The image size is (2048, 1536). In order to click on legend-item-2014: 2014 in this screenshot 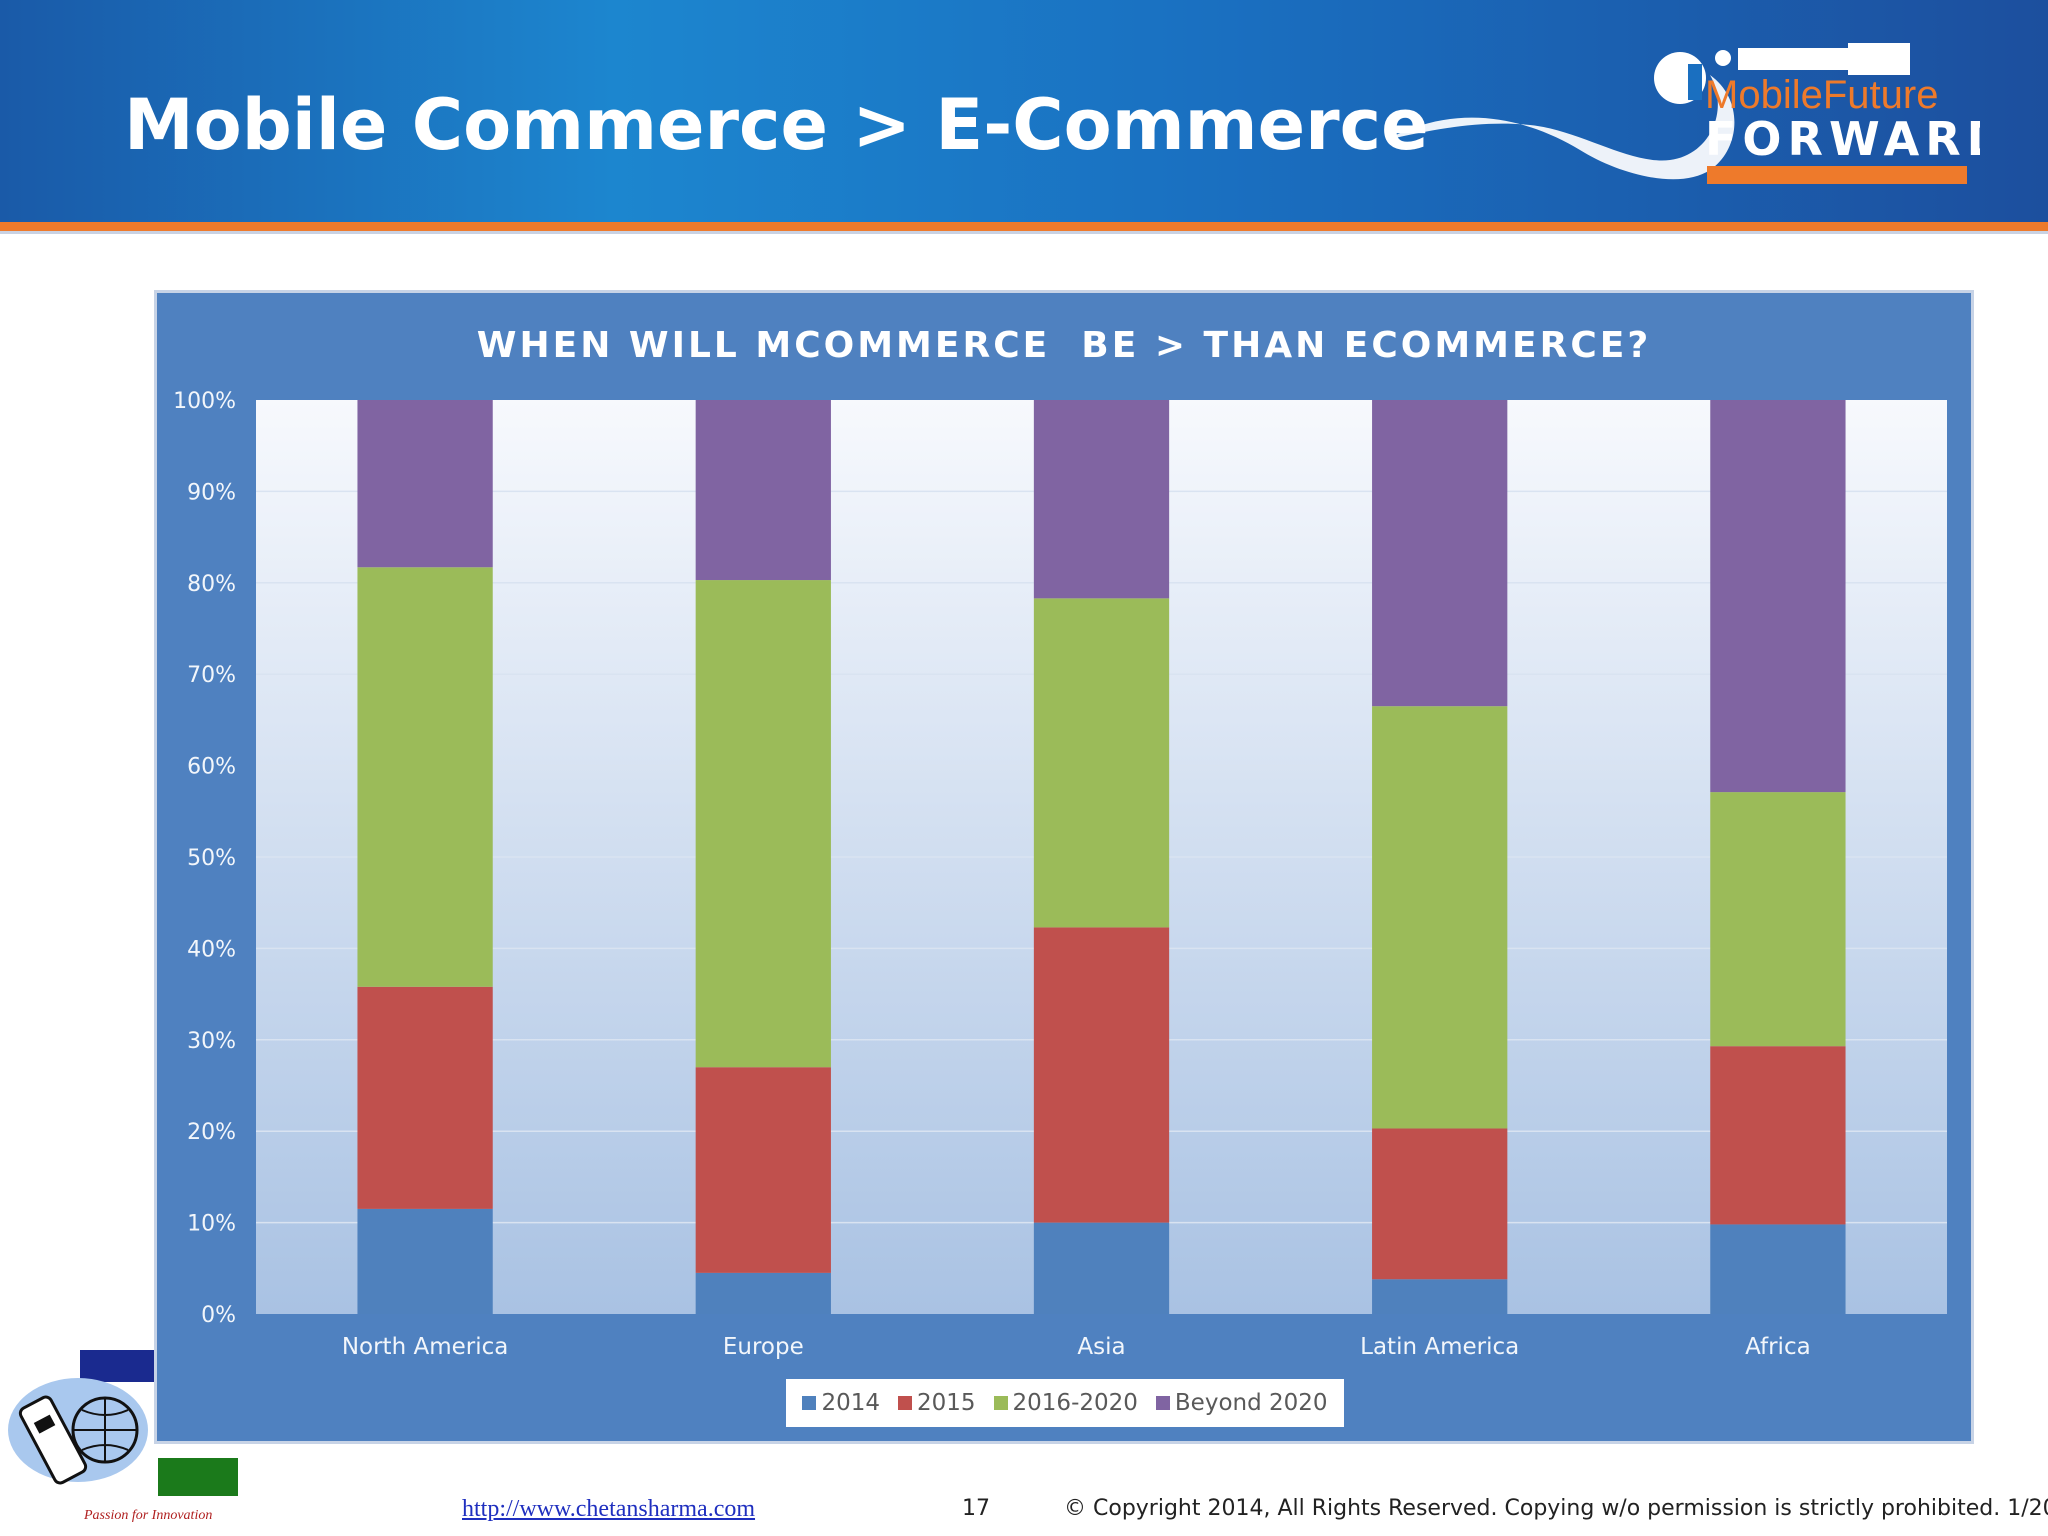, I will do `click(841, 1403)`.